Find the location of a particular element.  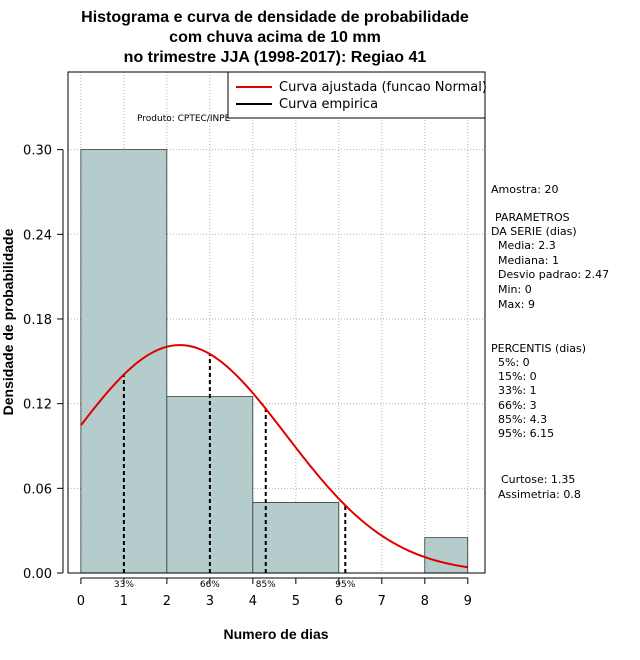

stat-params-header-1: PARAMETROS is located at coordinates (532, 217).